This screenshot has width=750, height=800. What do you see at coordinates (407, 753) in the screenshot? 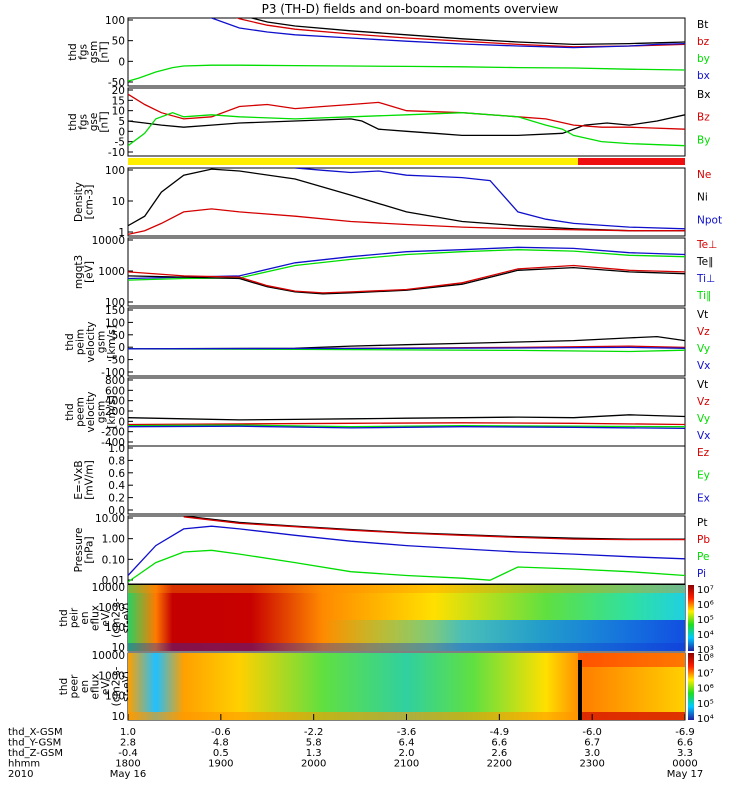
I see `xaxis-tick-value: 2.0` at bounding box center [407, 753].